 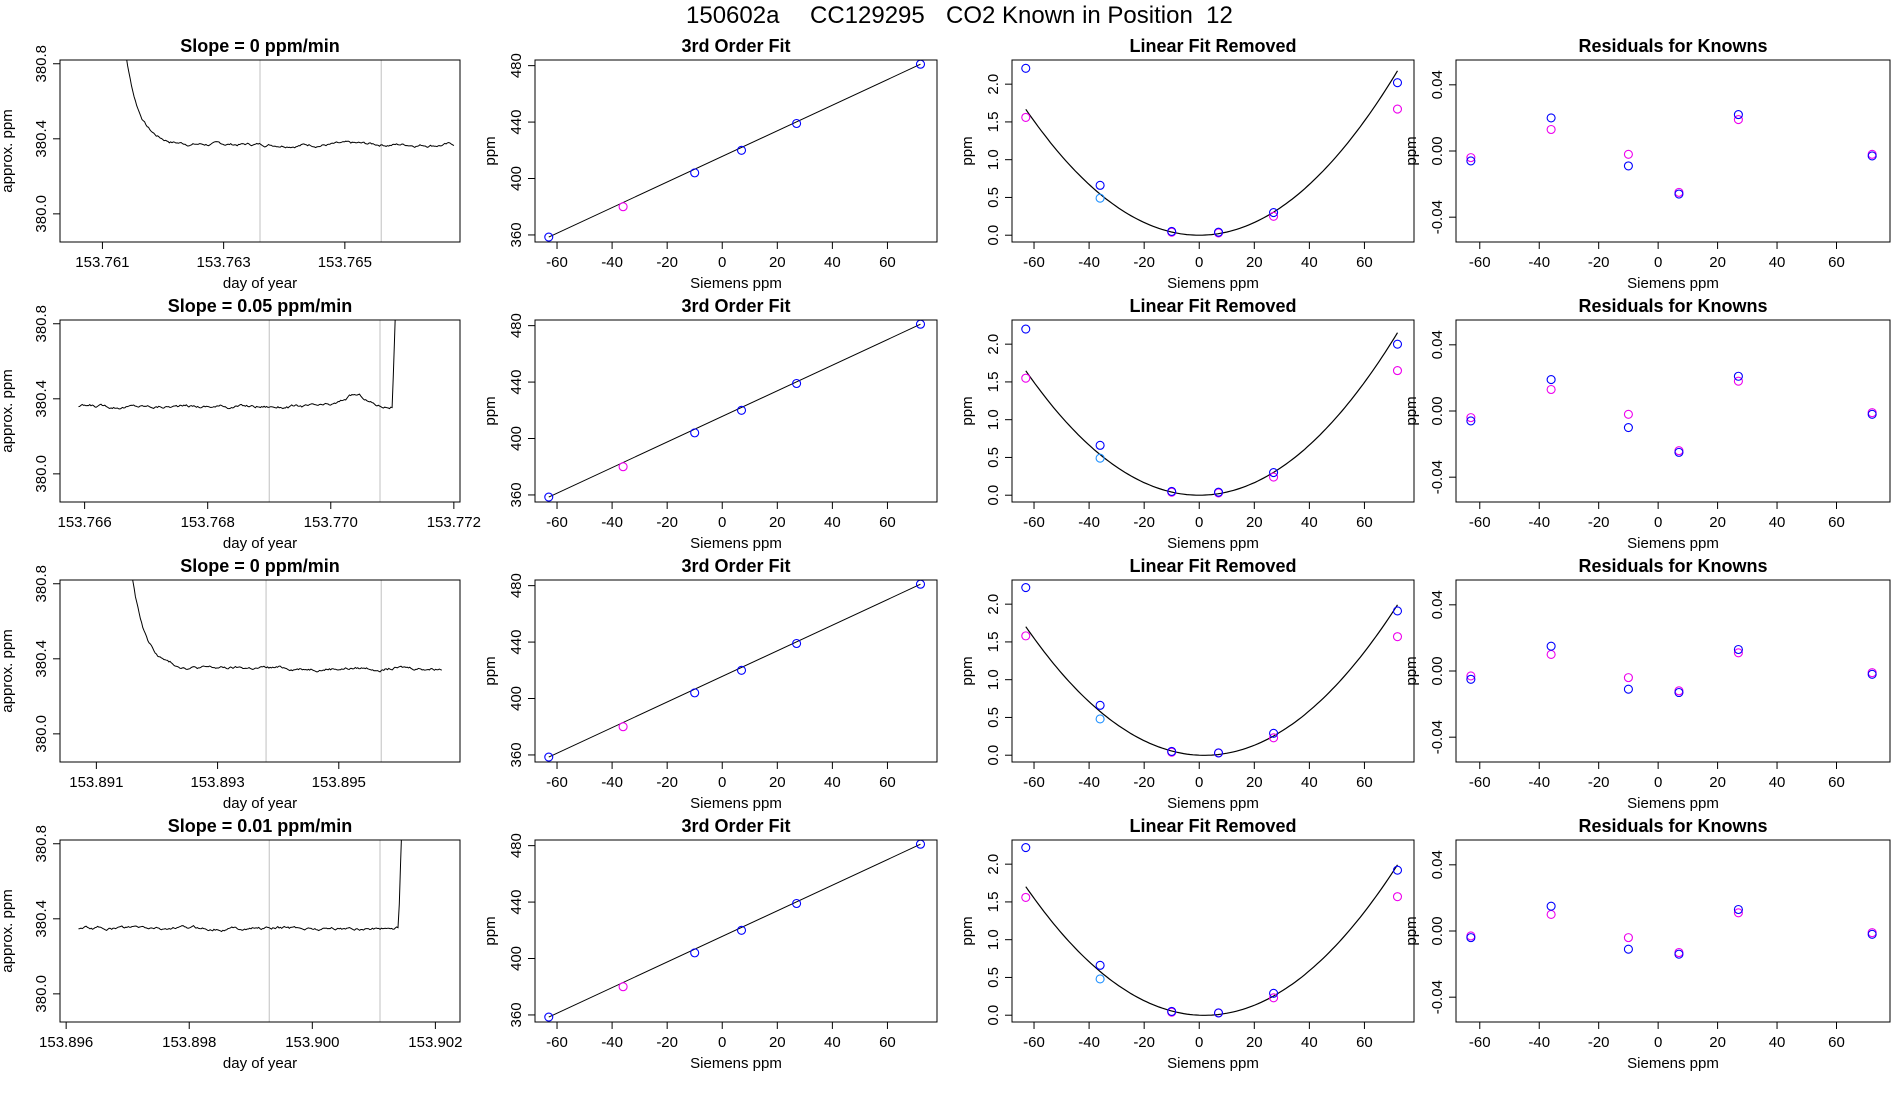 I want to click on x-tick-label: 0, so click(x=722, y=522).